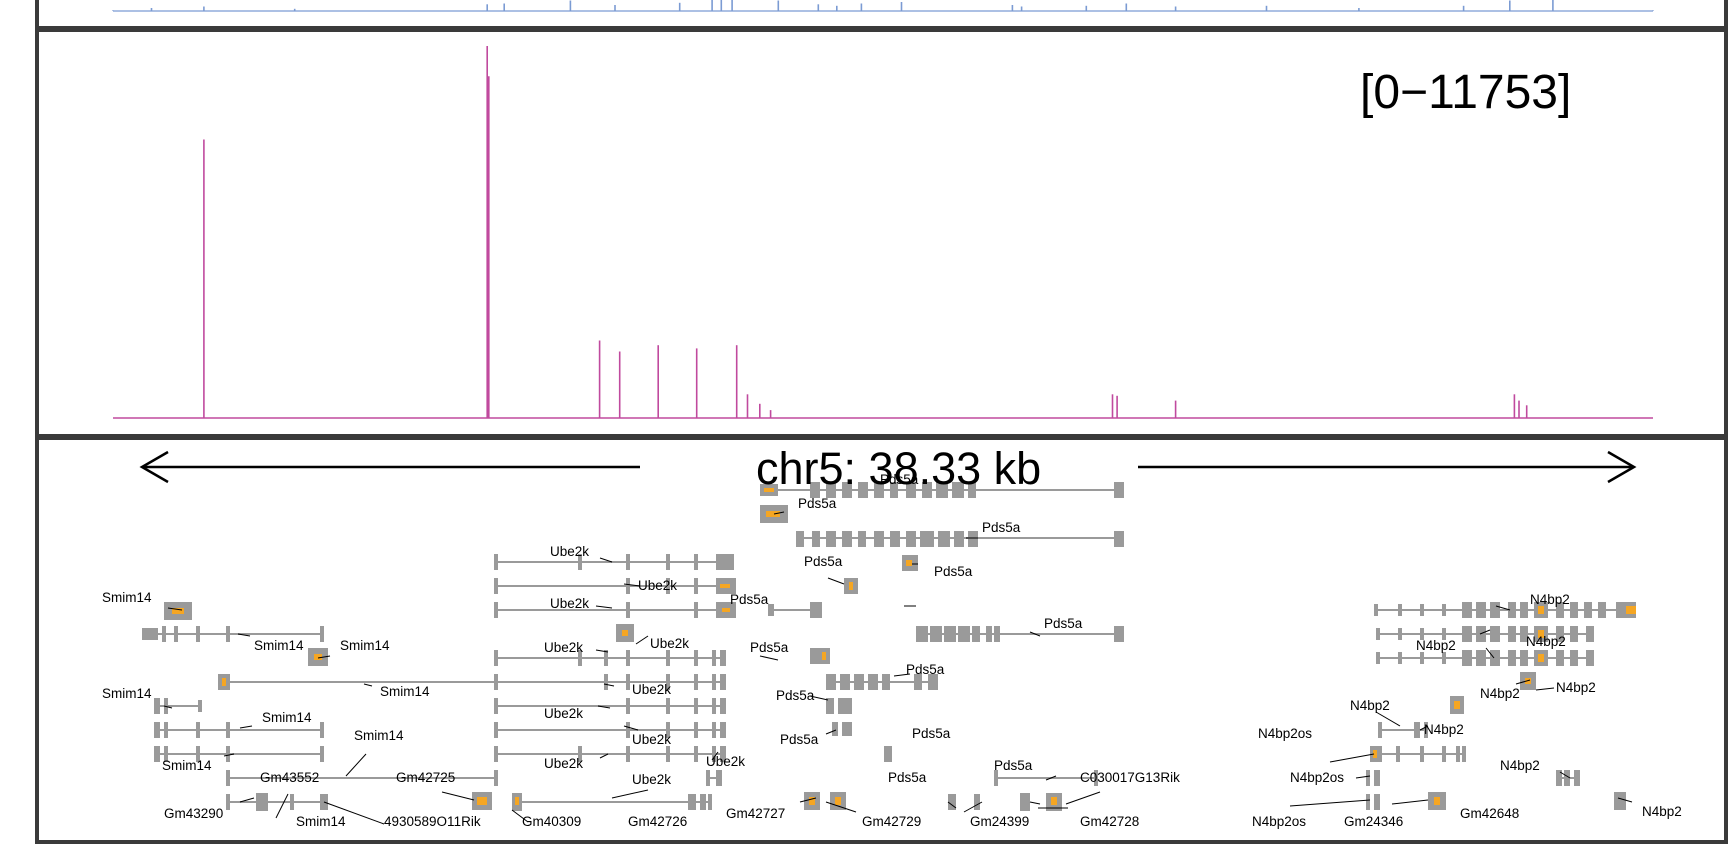 This screenshot has width=1729, height=848. Describe the element at coordinates (898, 468) in the screenshot. I see `region-coordinate-label: chr5: 38.33 kb` at that location.